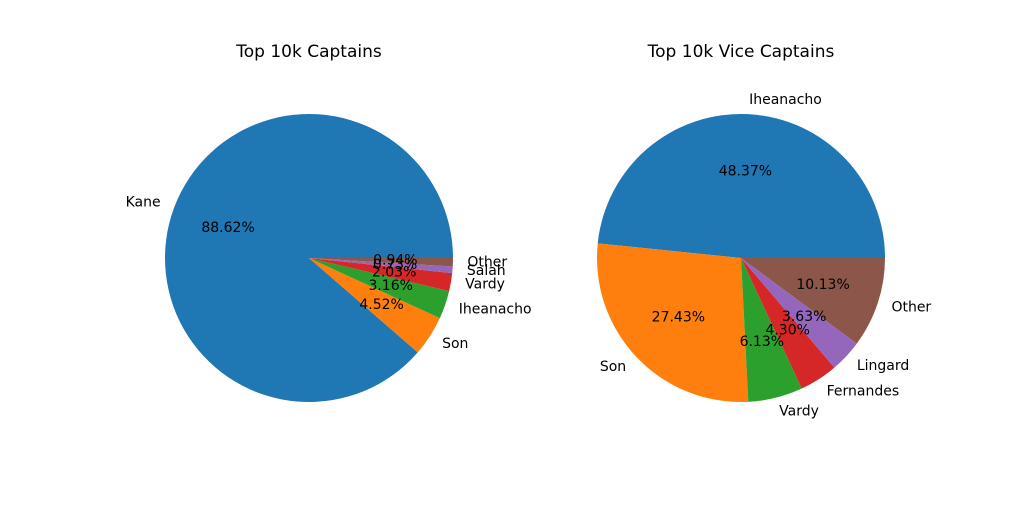 The image size is (1024, 512). I want to click on captains-pct-iheanacho: 3.16%, so click(390, 286).